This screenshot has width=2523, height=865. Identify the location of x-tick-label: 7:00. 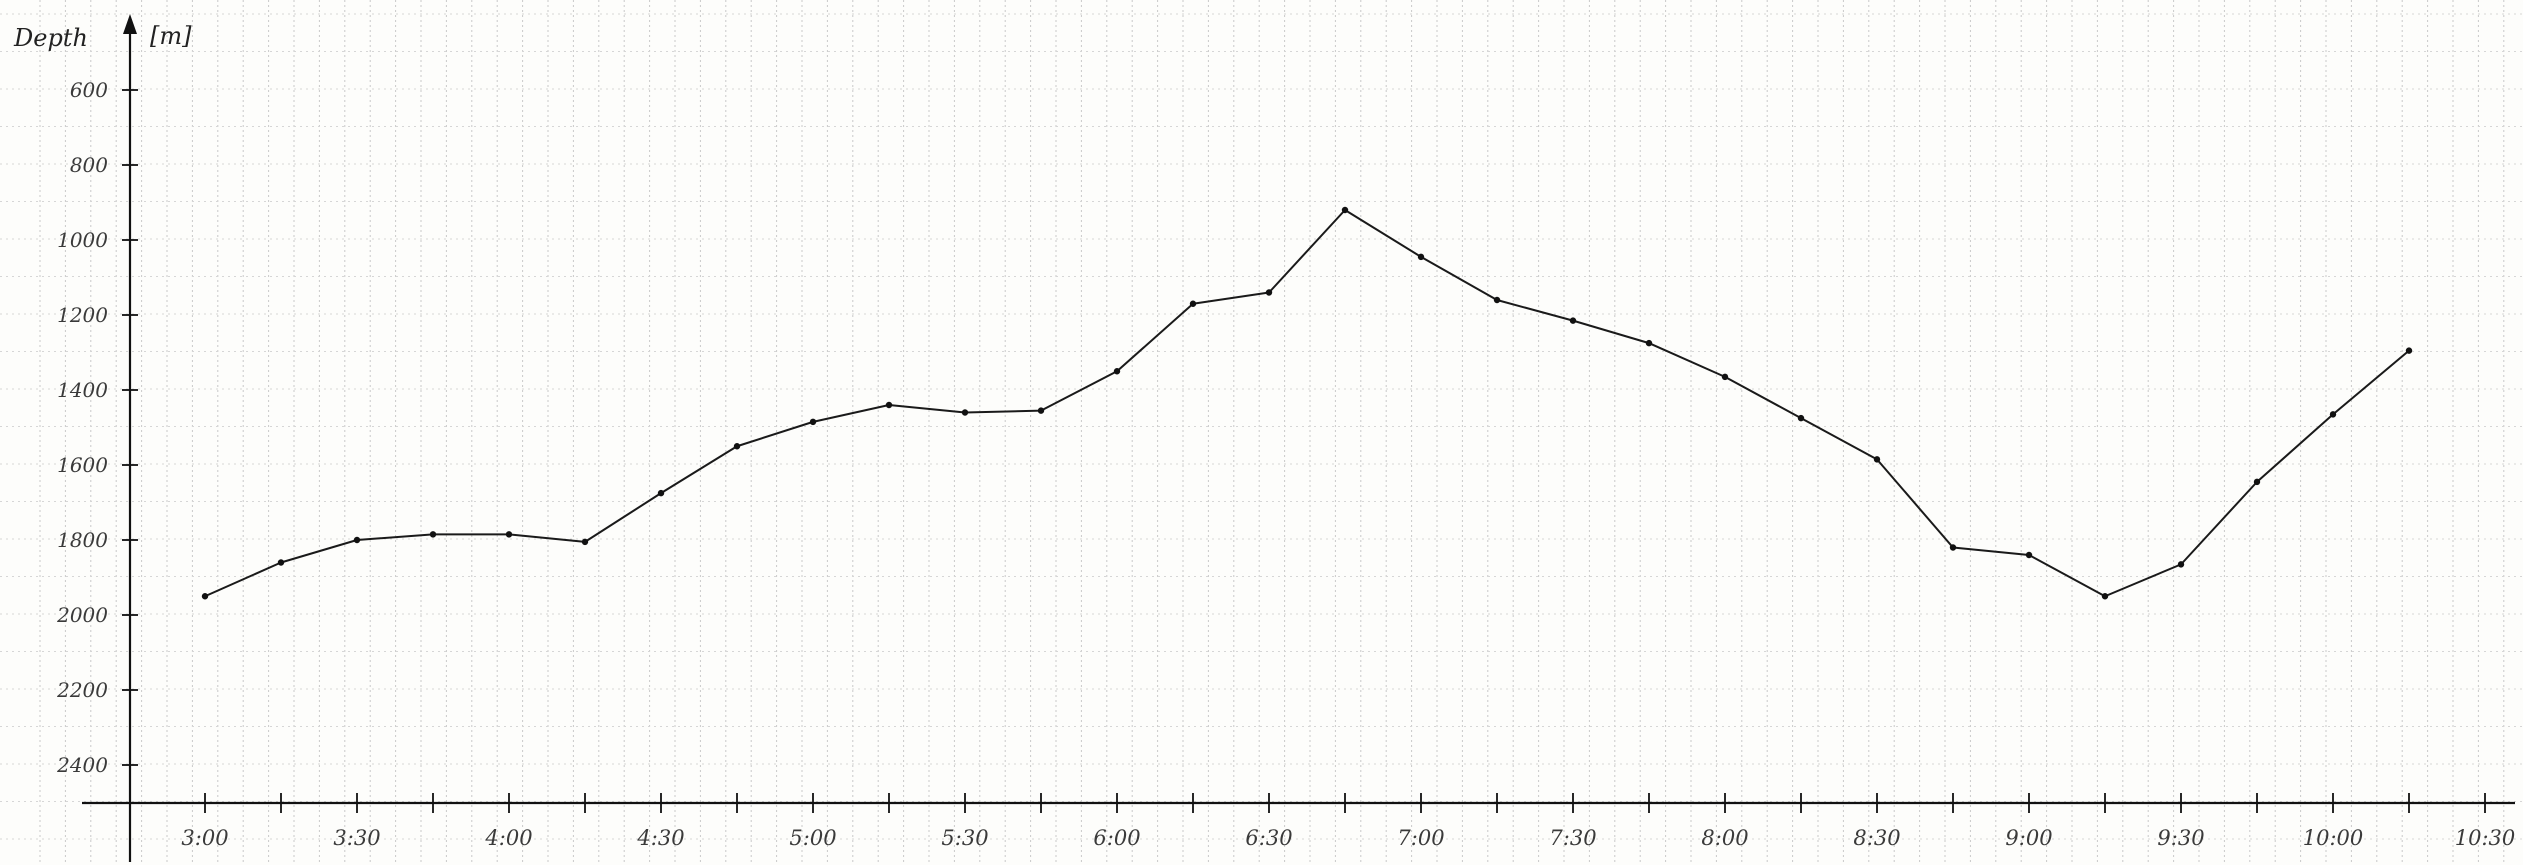
(1420, 838).